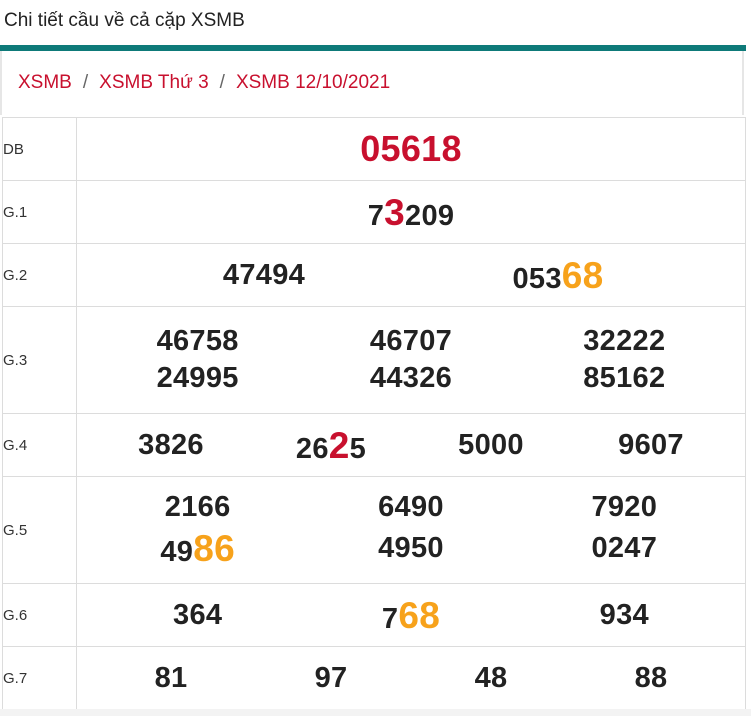  What do you see at coordinates (491, 677) in the screenshot?
I see `prize-number: 48` at bounding box center [491, 677].